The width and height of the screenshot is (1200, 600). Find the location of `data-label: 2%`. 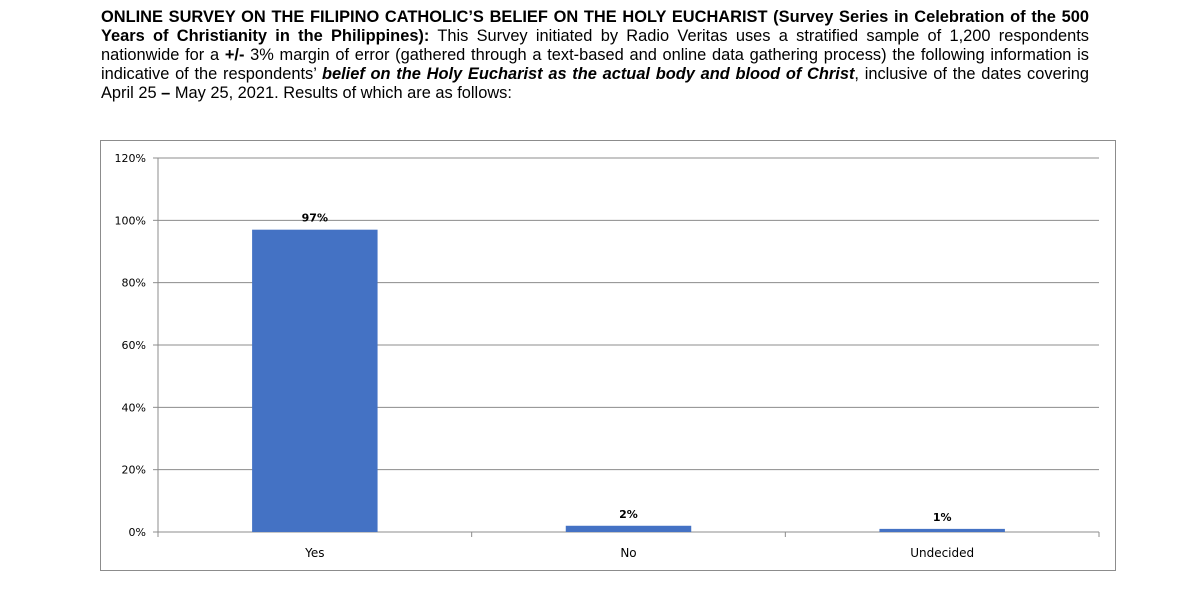

data-label: 2% is located at coordinates (628, 514).